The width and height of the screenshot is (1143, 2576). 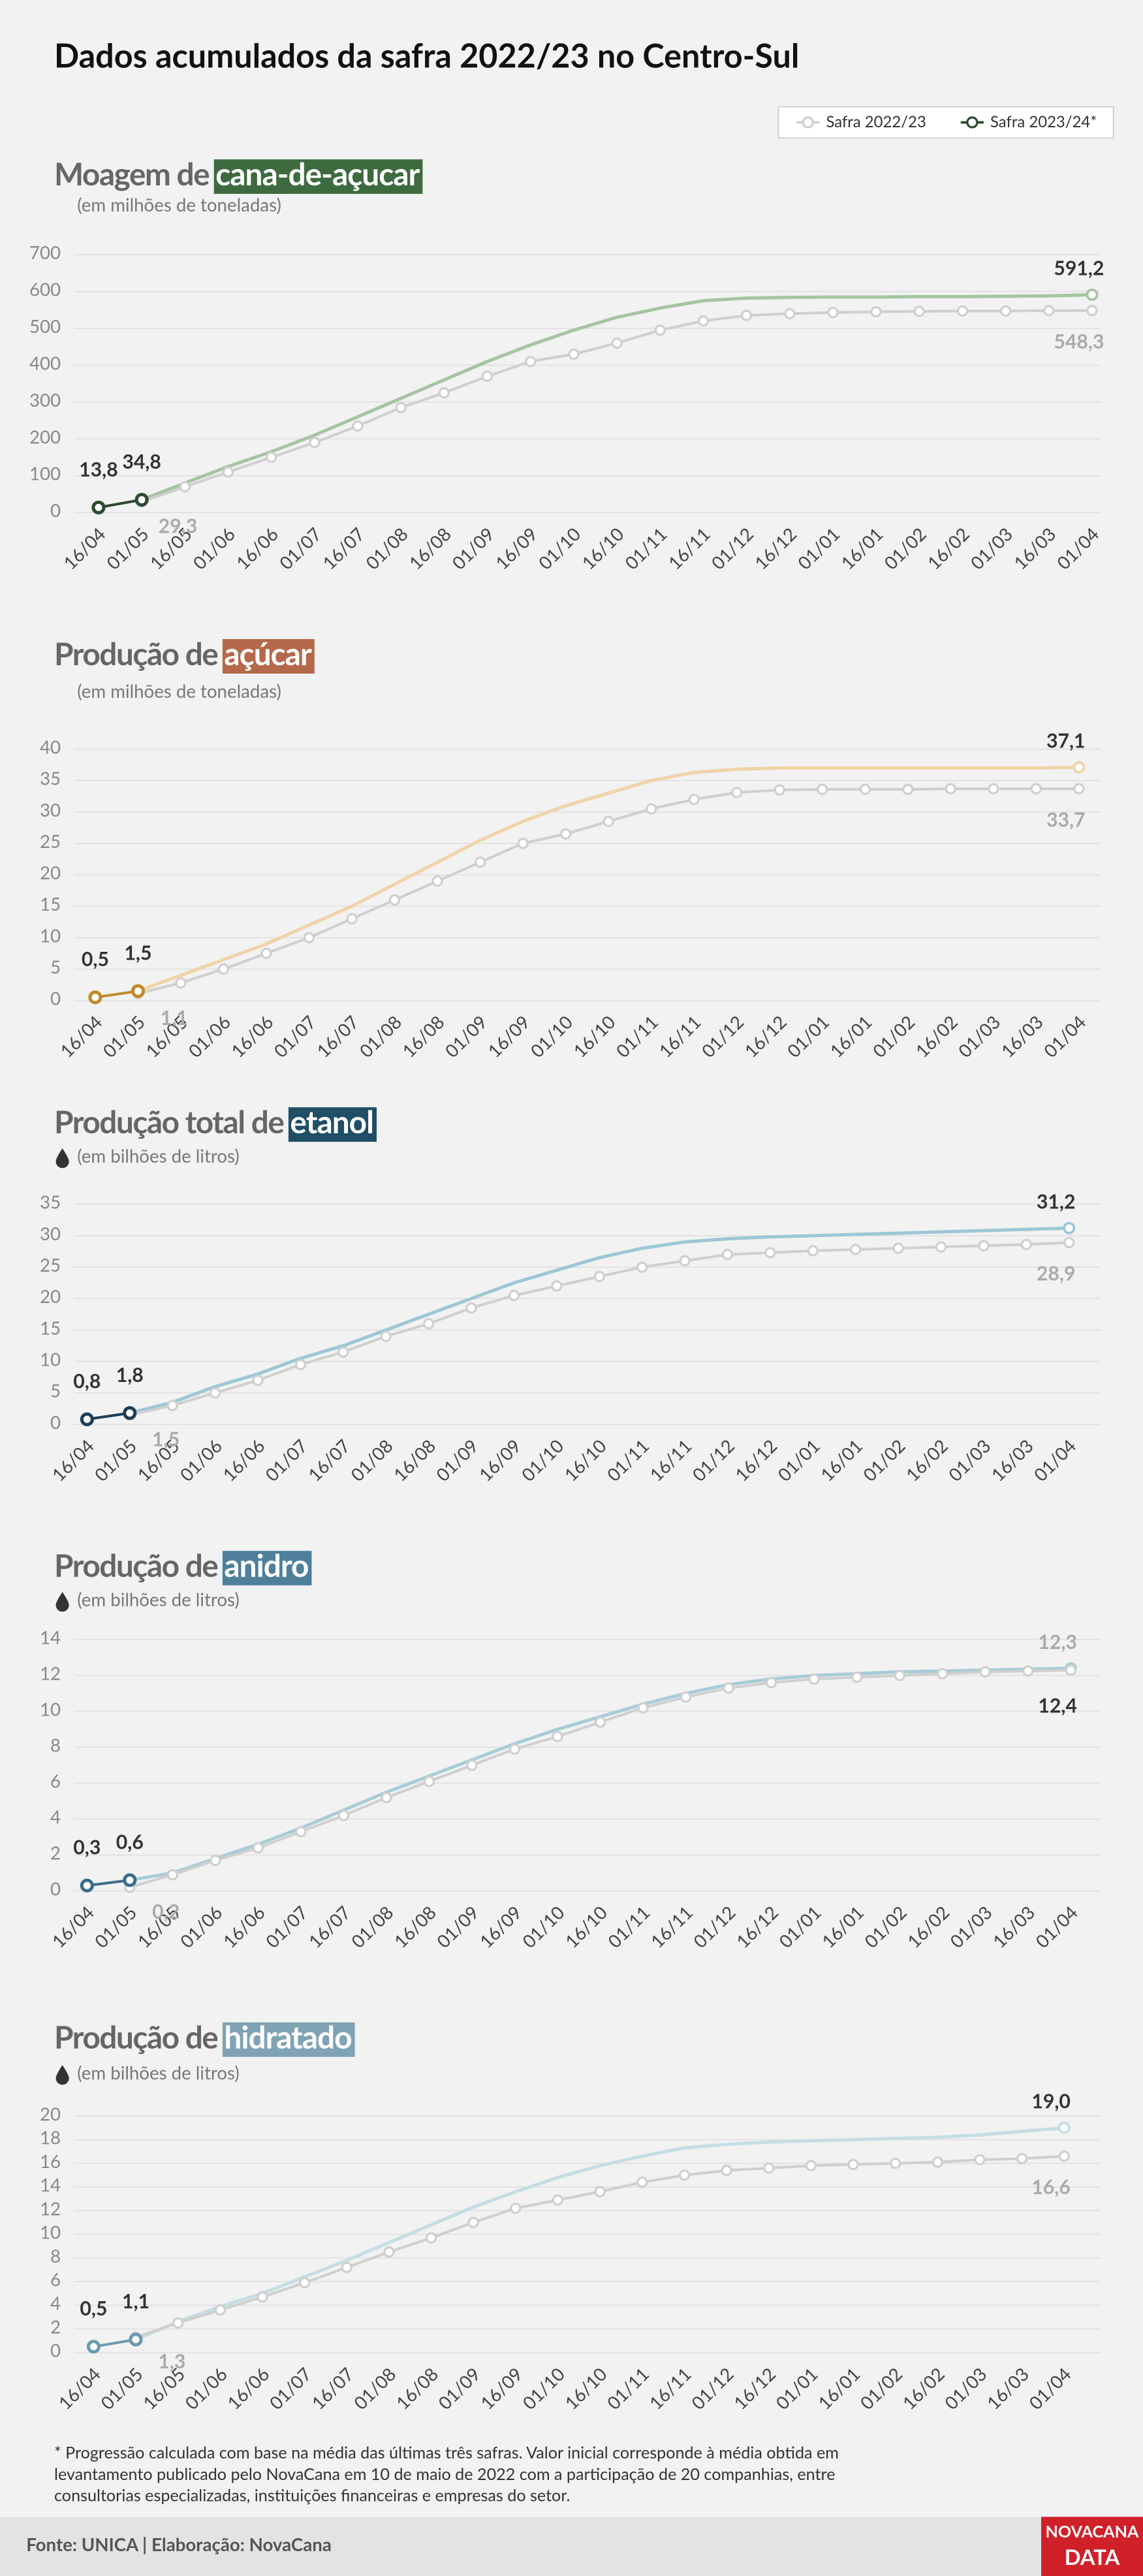 I want to click on y-tick-label: 15, so click(x=50, y=1327).